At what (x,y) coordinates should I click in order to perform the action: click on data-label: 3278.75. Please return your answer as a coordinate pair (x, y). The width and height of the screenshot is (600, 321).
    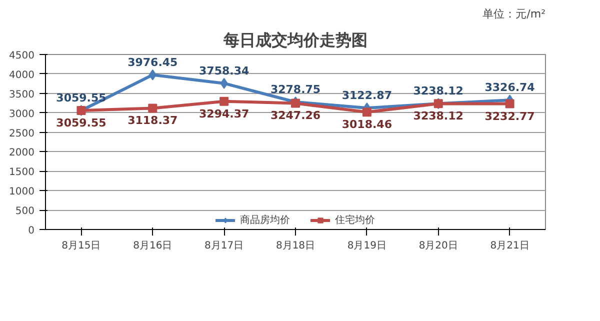
    Looking at the image, I should click on (295, 89).